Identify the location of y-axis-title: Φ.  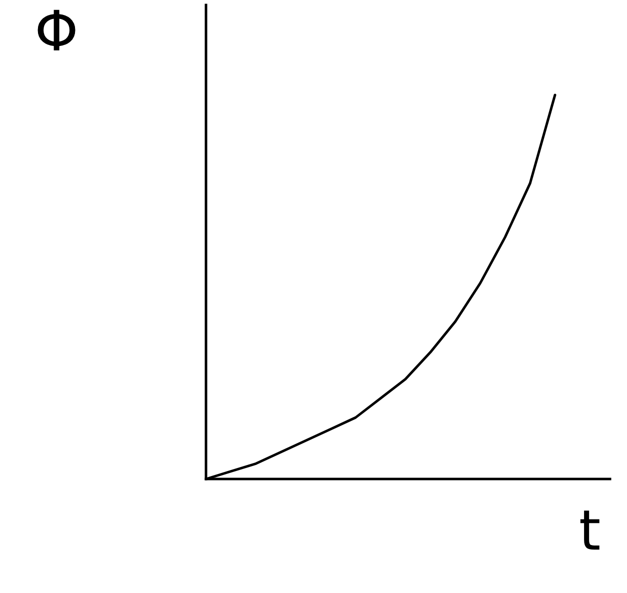
(57, 30).